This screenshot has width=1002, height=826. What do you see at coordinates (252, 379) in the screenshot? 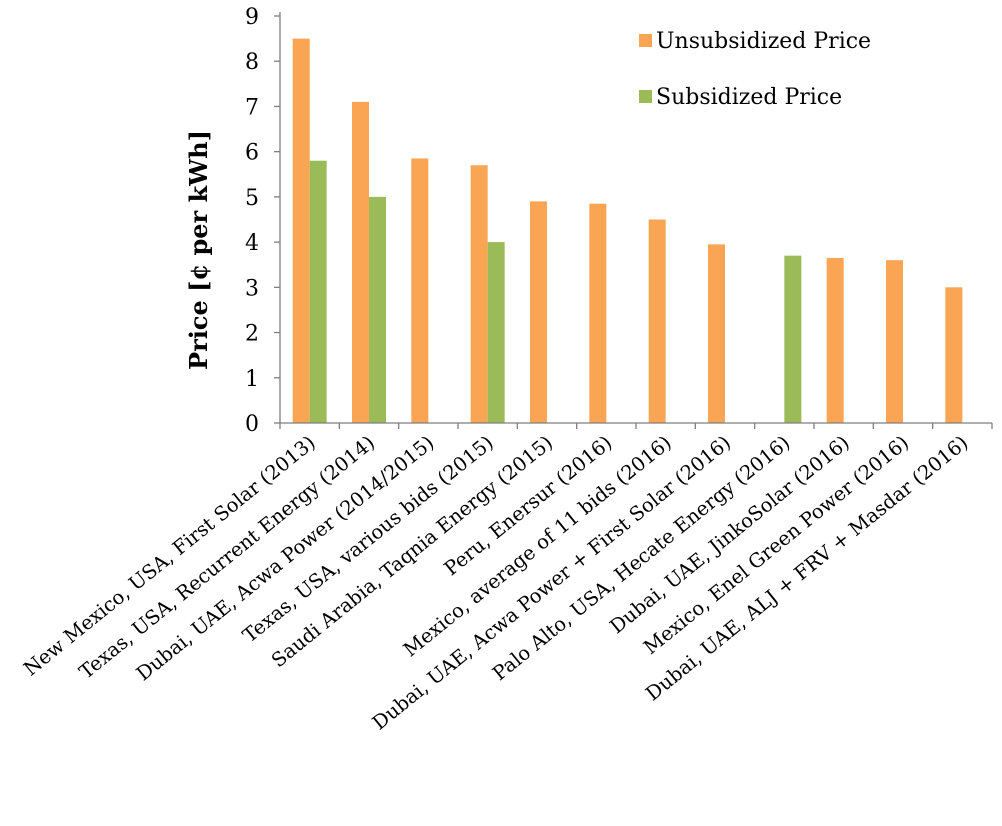
I see `y-tick-label: 1` at bounding box center [252, 379].